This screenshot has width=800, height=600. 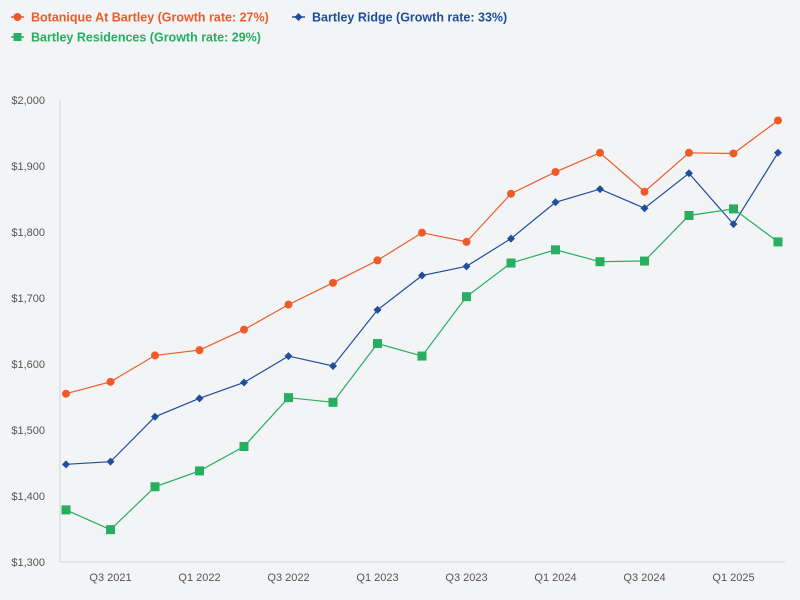 What do you see at coordinates (28, 101) in the screenshot?
I see `y-tick-label: $2,000` at bounding box center [28, 101].